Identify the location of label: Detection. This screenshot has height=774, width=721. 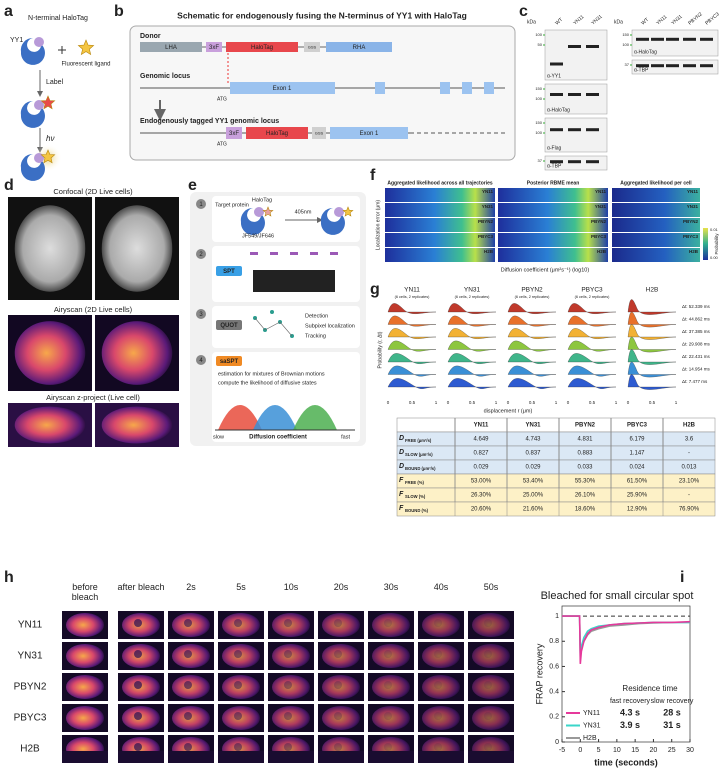
(316, 316).